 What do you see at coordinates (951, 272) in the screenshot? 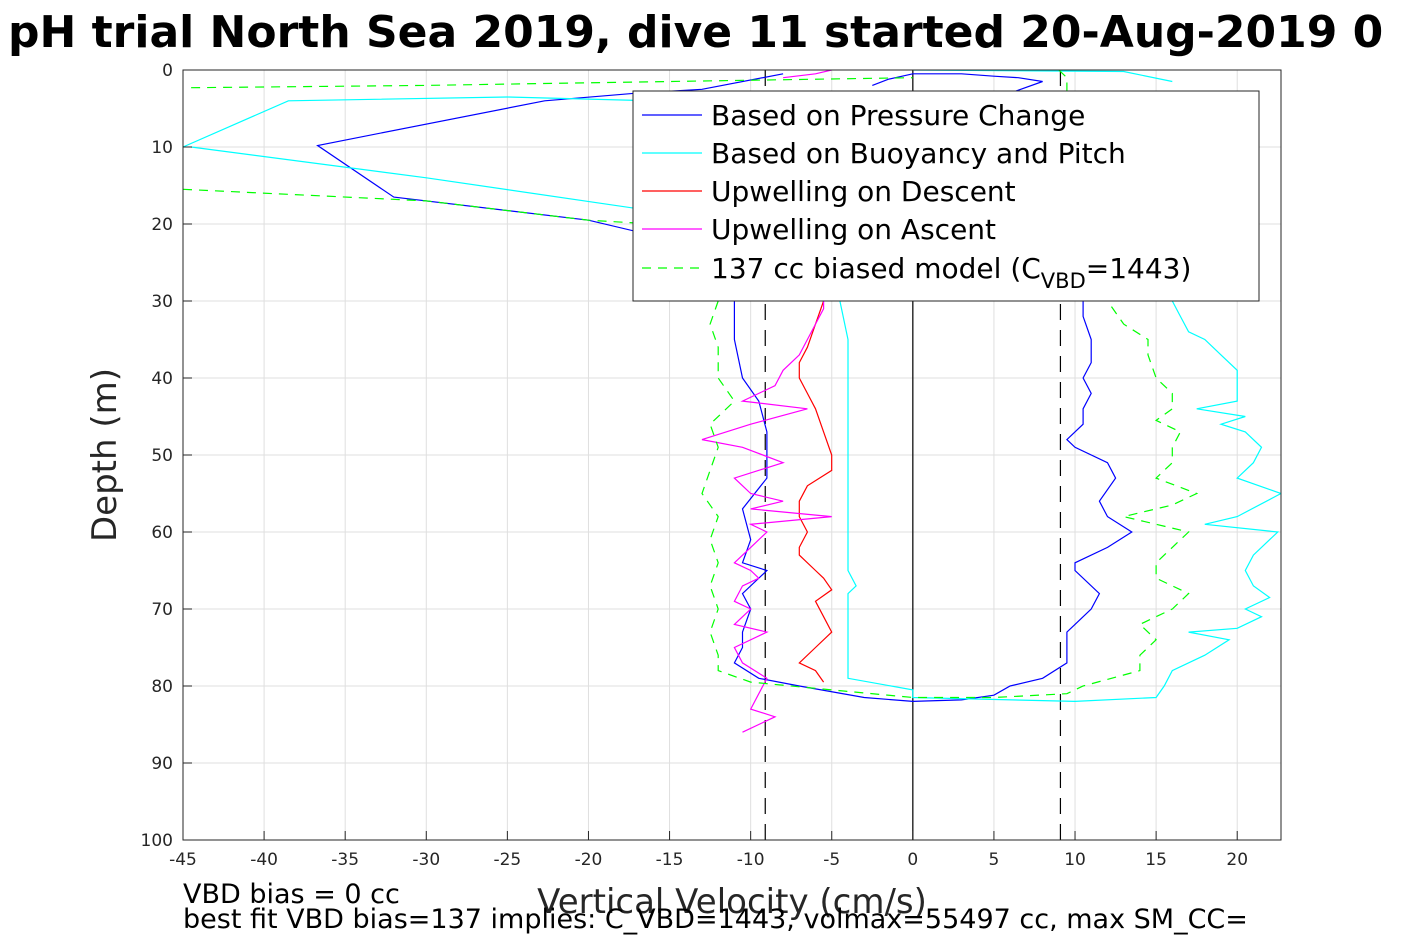
I see `legend-label-model: 137 cc biased model (CVBD=1443)` at bounding box center [951, 272].